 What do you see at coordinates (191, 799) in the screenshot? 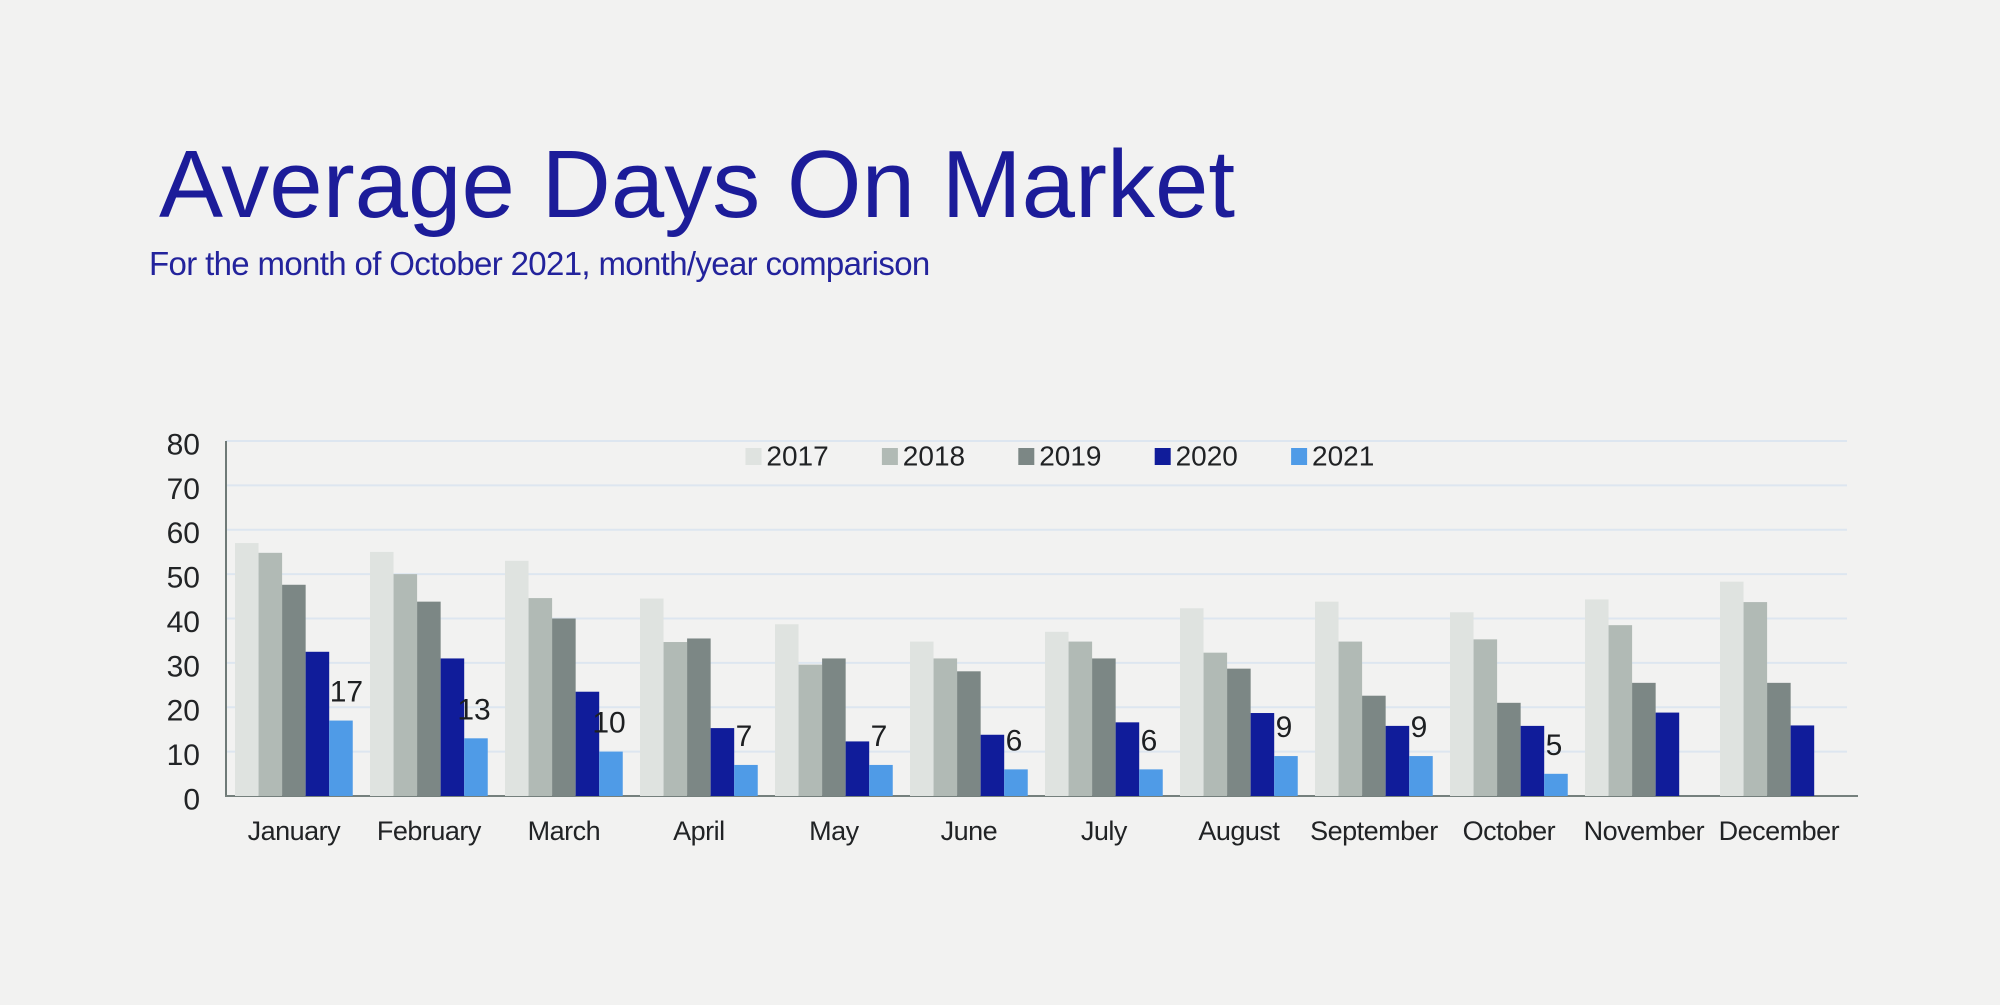
I see `svg-text: 0` at bounding box center [191, 799].